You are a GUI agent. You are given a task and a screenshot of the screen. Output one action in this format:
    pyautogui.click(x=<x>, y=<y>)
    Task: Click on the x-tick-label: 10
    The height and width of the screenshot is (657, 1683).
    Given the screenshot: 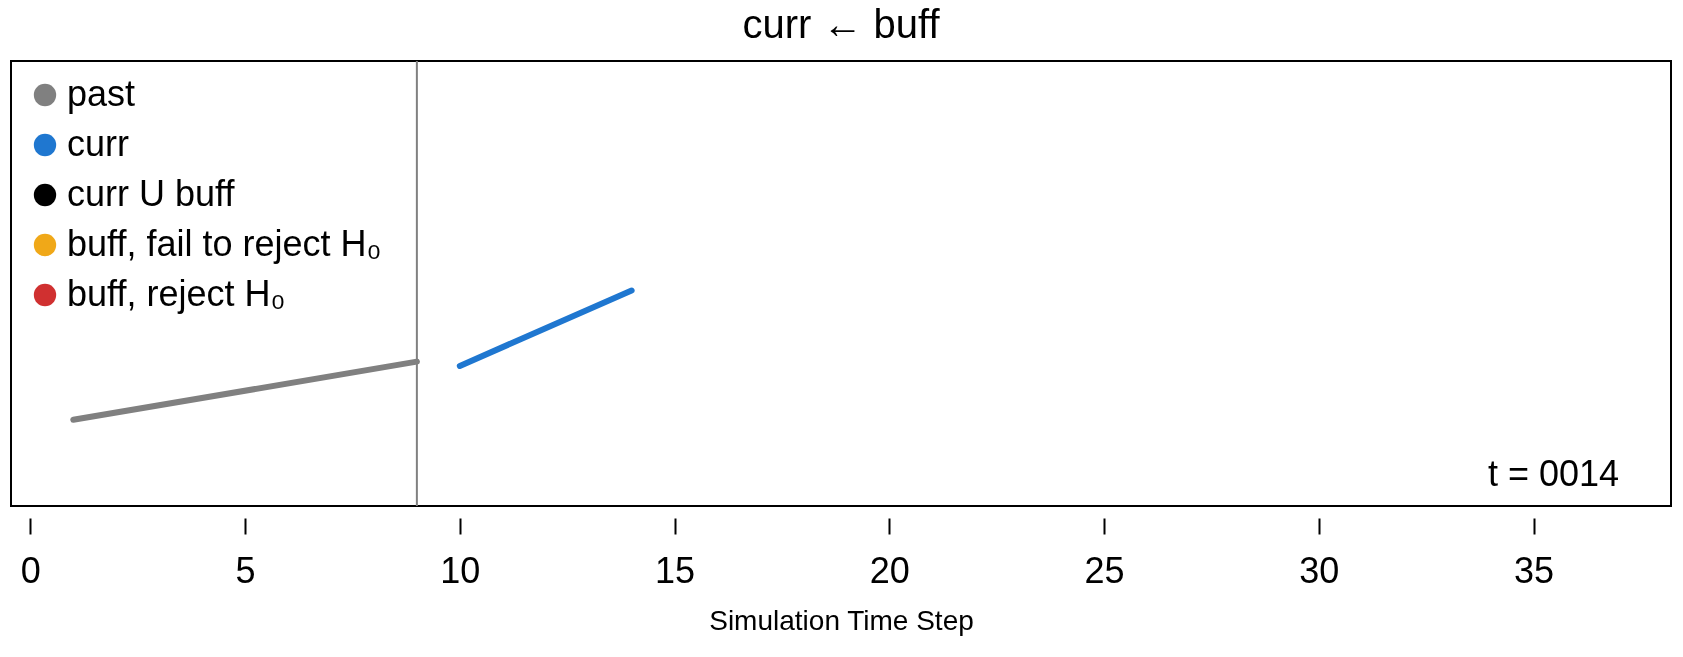 What is the action you would take?
    pyautogui.click(x=460, y=570)
    